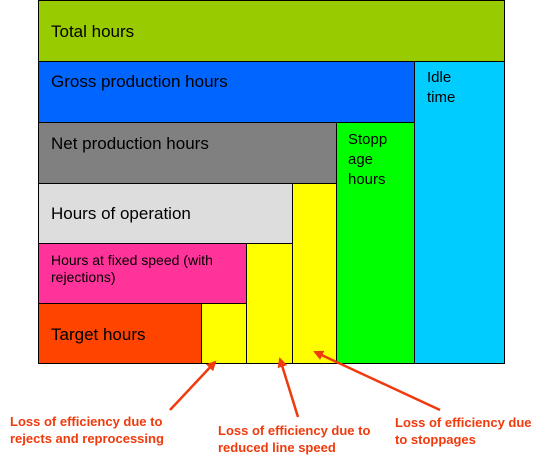  What do you see at coordinates (269, 303) in the screenshot?
I see `loss-line-speed-bar` at bounding box center [269, 303].